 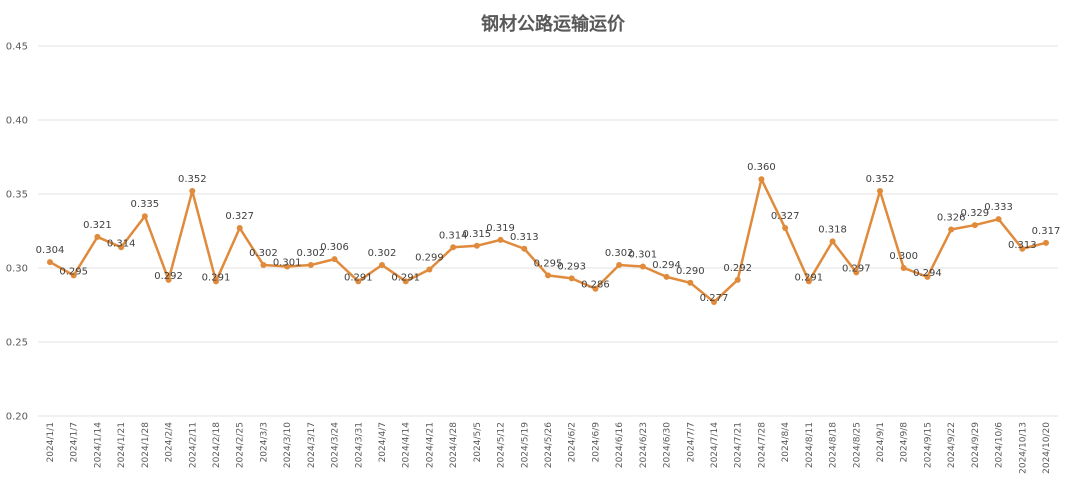 What do you see at coordinates (761, 167) in the screenshot?
I see `data-label: 0.360` at bounding box center [761, 167].